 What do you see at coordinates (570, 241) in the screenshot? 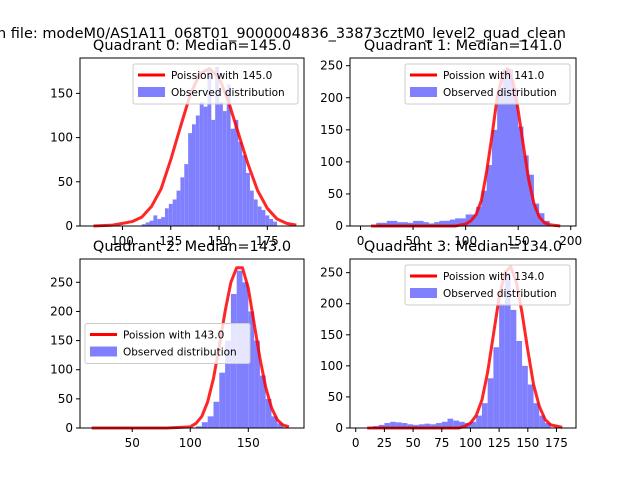
I see `x-tick-label: 200` at bounding box center [570, 241].